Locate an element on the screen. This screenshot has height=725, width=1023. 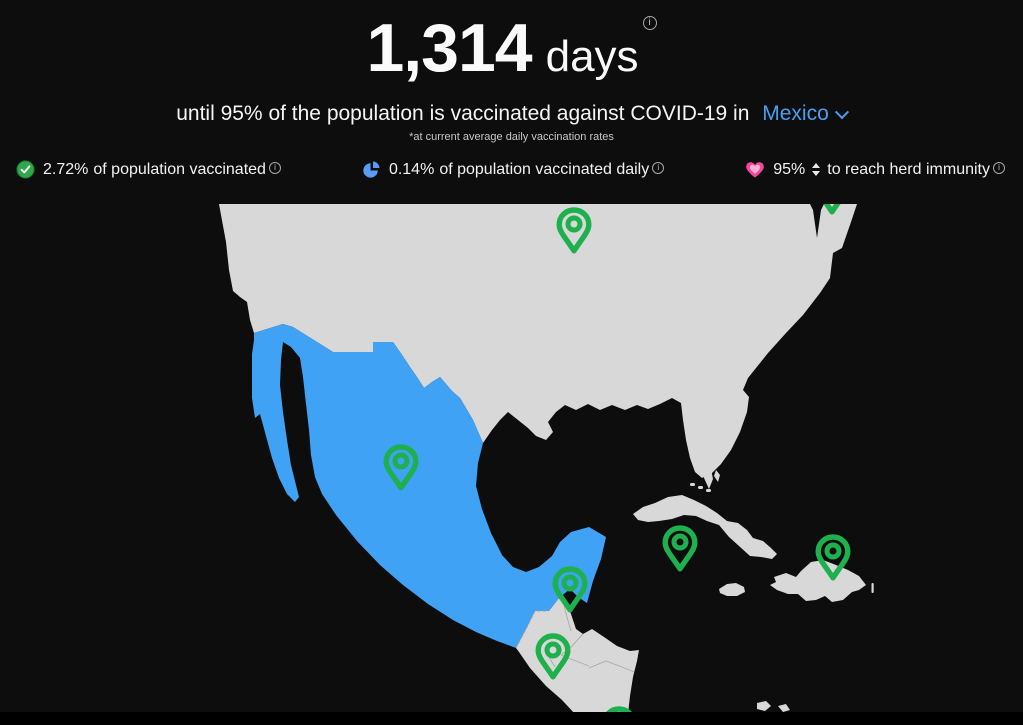
stat-vaccinated-info-icon: i is located at coordinates (274, 167).